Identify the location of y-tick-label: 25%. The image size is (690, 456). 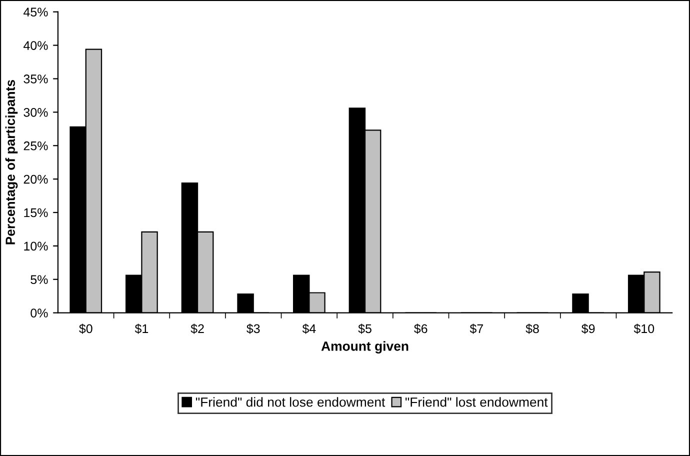
(36, 145).